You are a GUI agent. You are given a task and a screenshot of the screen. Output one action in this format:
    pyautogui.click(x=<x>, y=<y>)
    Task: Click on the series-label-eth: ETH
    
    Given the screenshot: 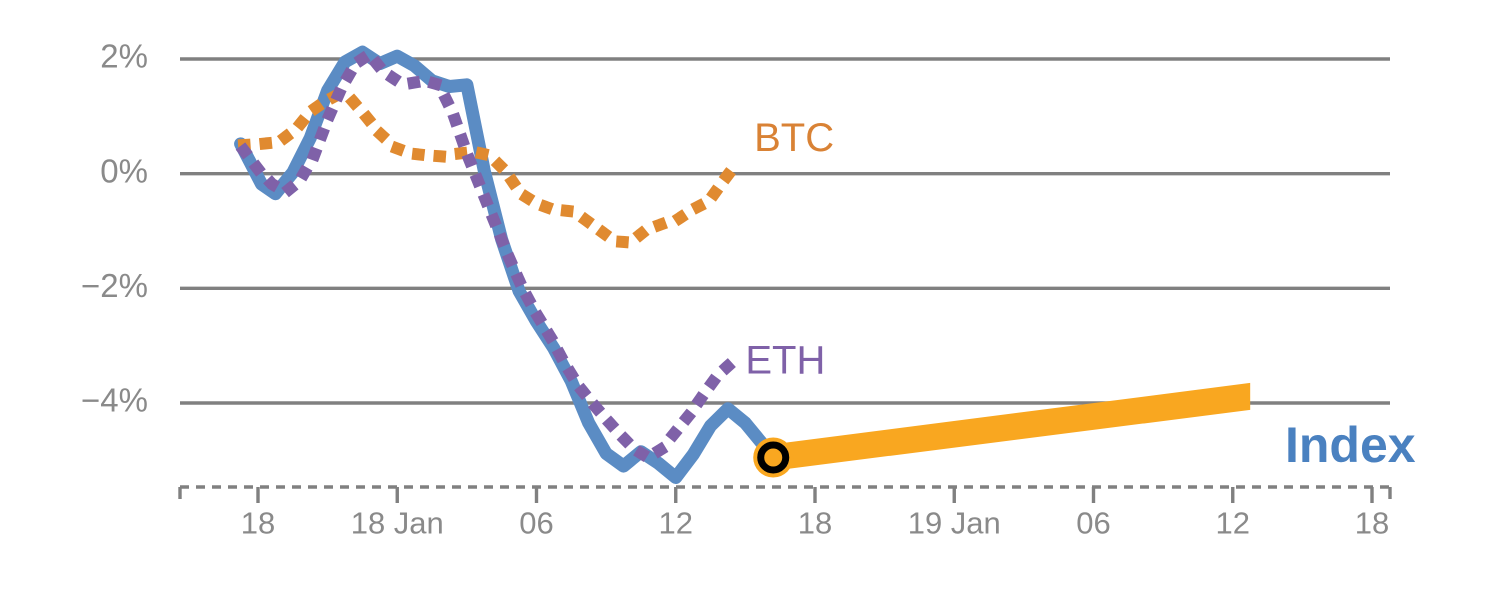 What is the action you would take?
    pyautogui.click(x=785, y=360)
    